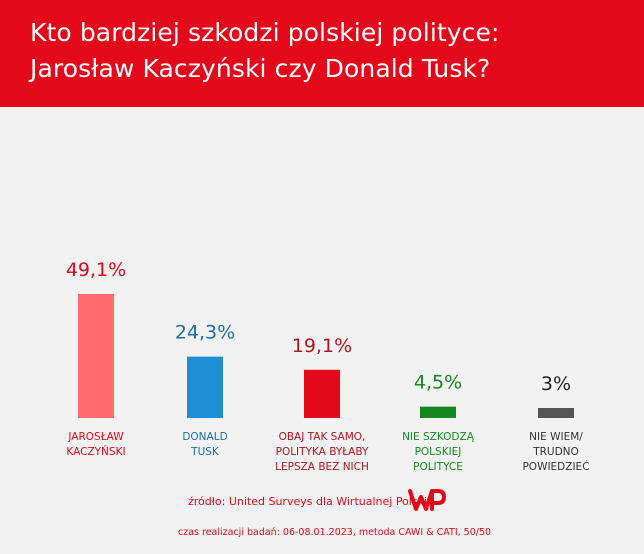 The image size is (644, 554). Describe the element at coordinates (95, 451) in the screenshot. I see `category-label-line: KACZYŃSKI` at that location.